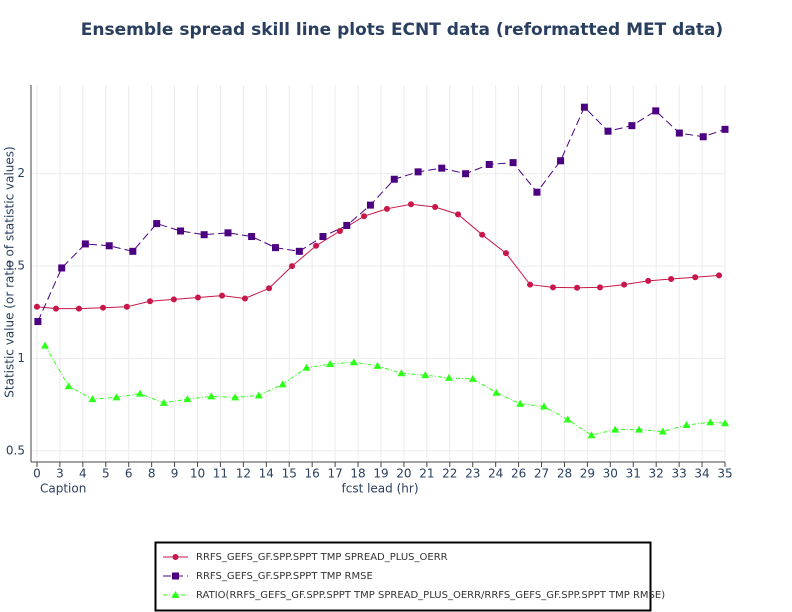 The image size is (792, 612). Describe the element at coordinates (472, 474) in the screenshot. I see `x-tick-label: 23` at that location.